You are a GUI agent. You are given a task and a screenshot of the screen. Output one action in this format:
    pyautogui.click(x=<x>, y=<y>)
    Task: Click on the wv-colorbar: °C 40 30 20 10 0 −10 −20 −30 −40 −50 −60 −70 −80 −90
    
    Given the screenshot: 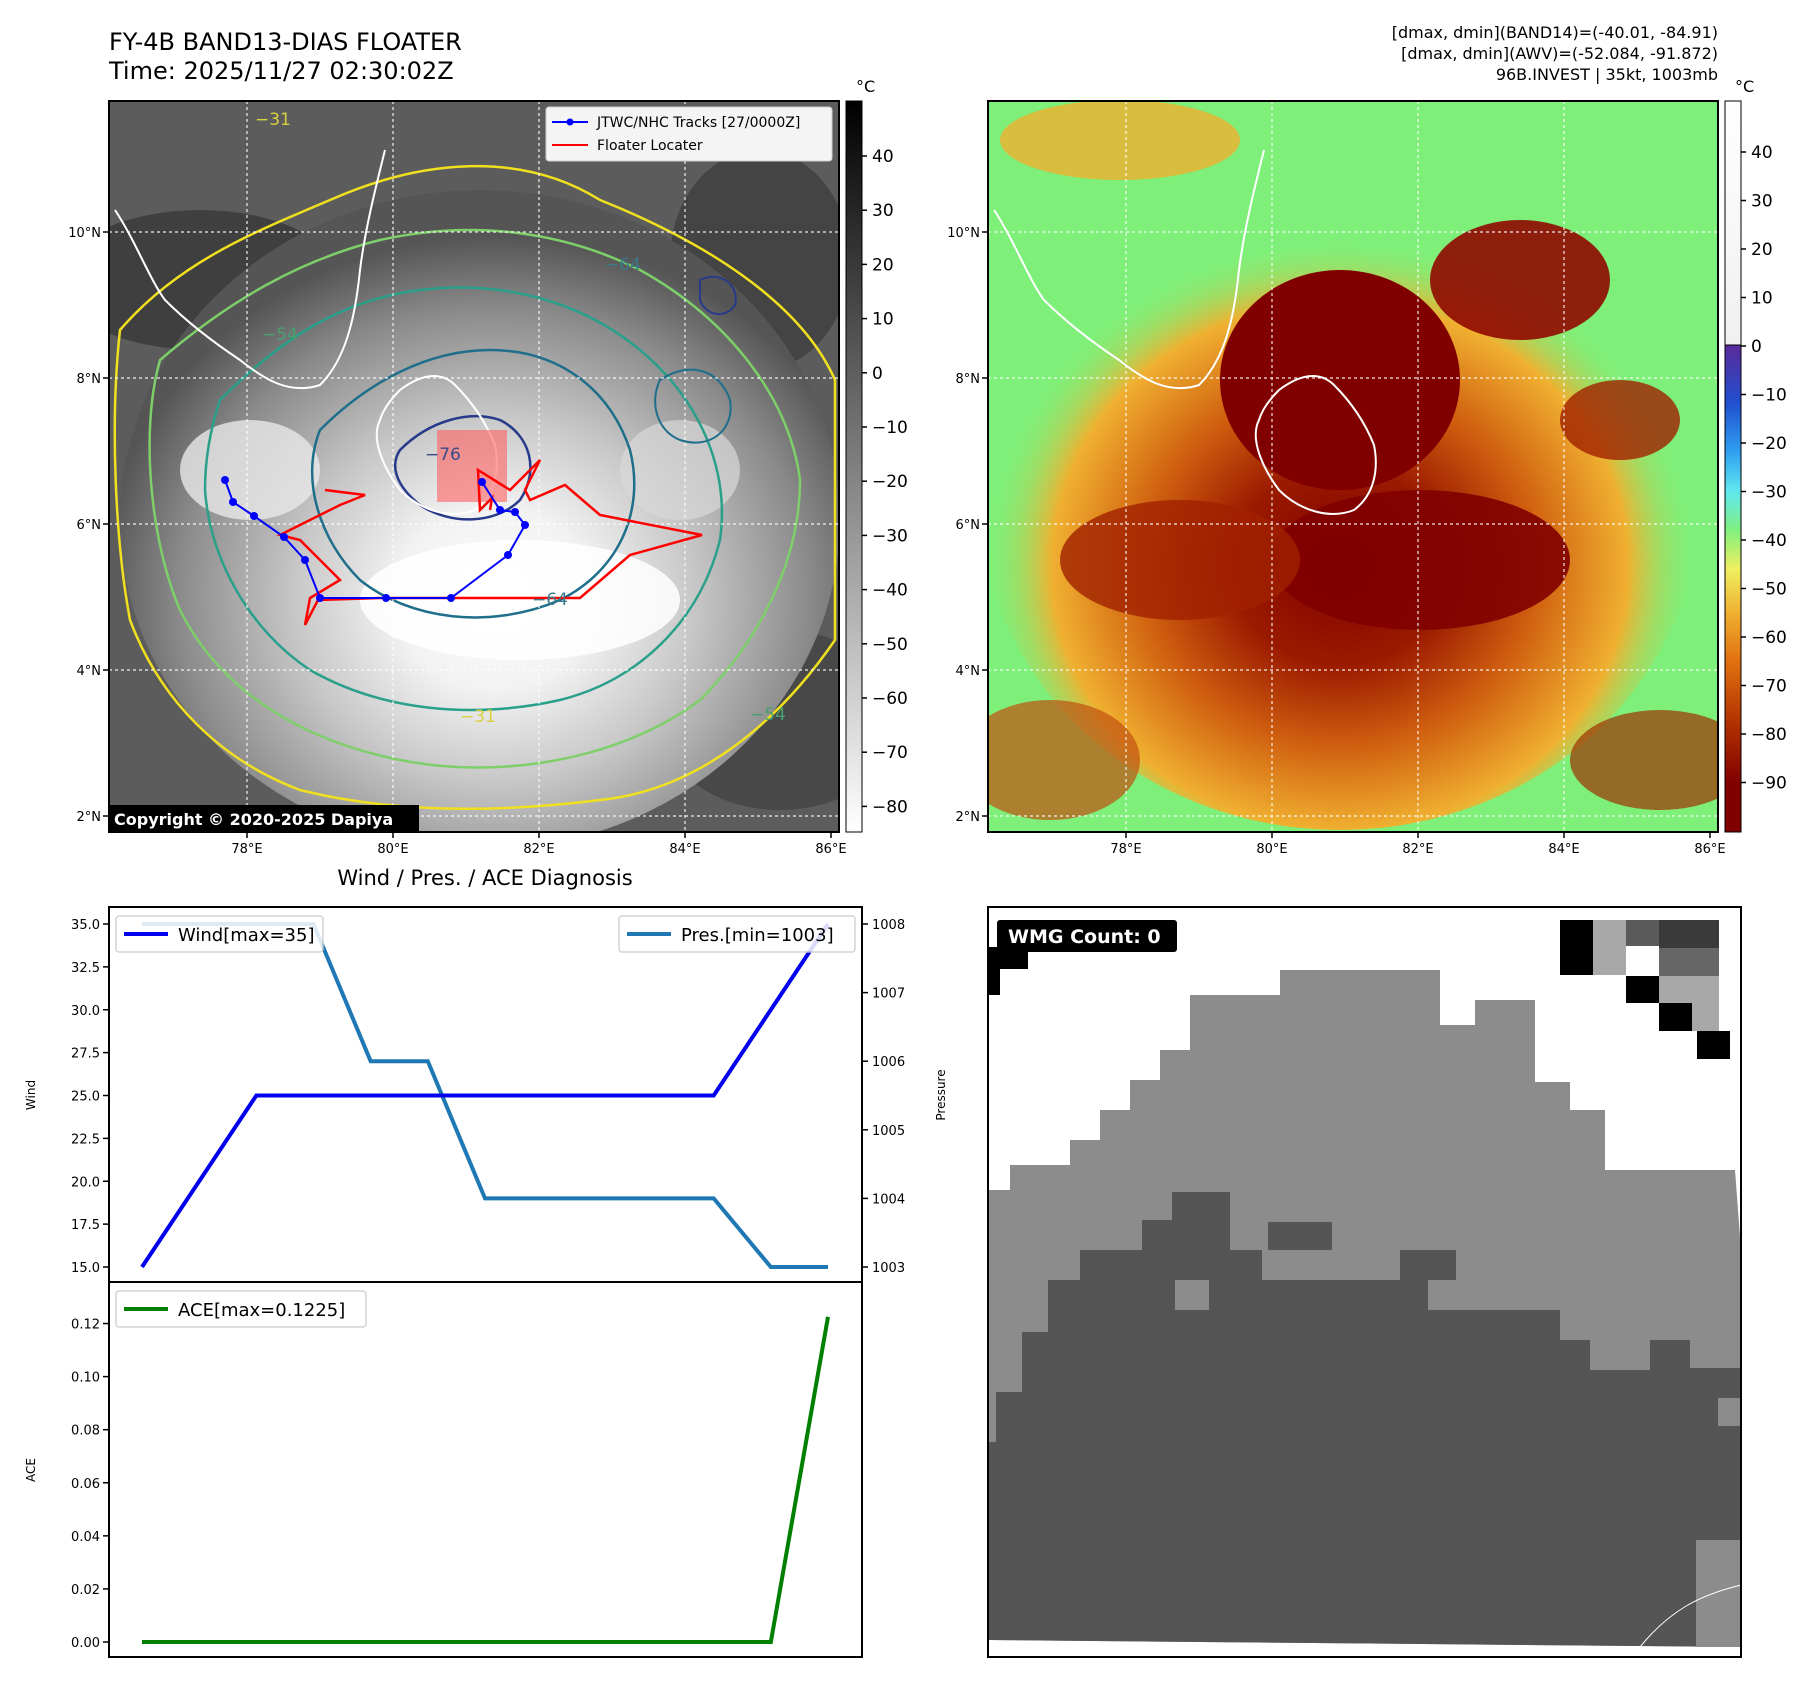 What is the action you would take?
    pyautogui.click(x=1755, y=455)
    